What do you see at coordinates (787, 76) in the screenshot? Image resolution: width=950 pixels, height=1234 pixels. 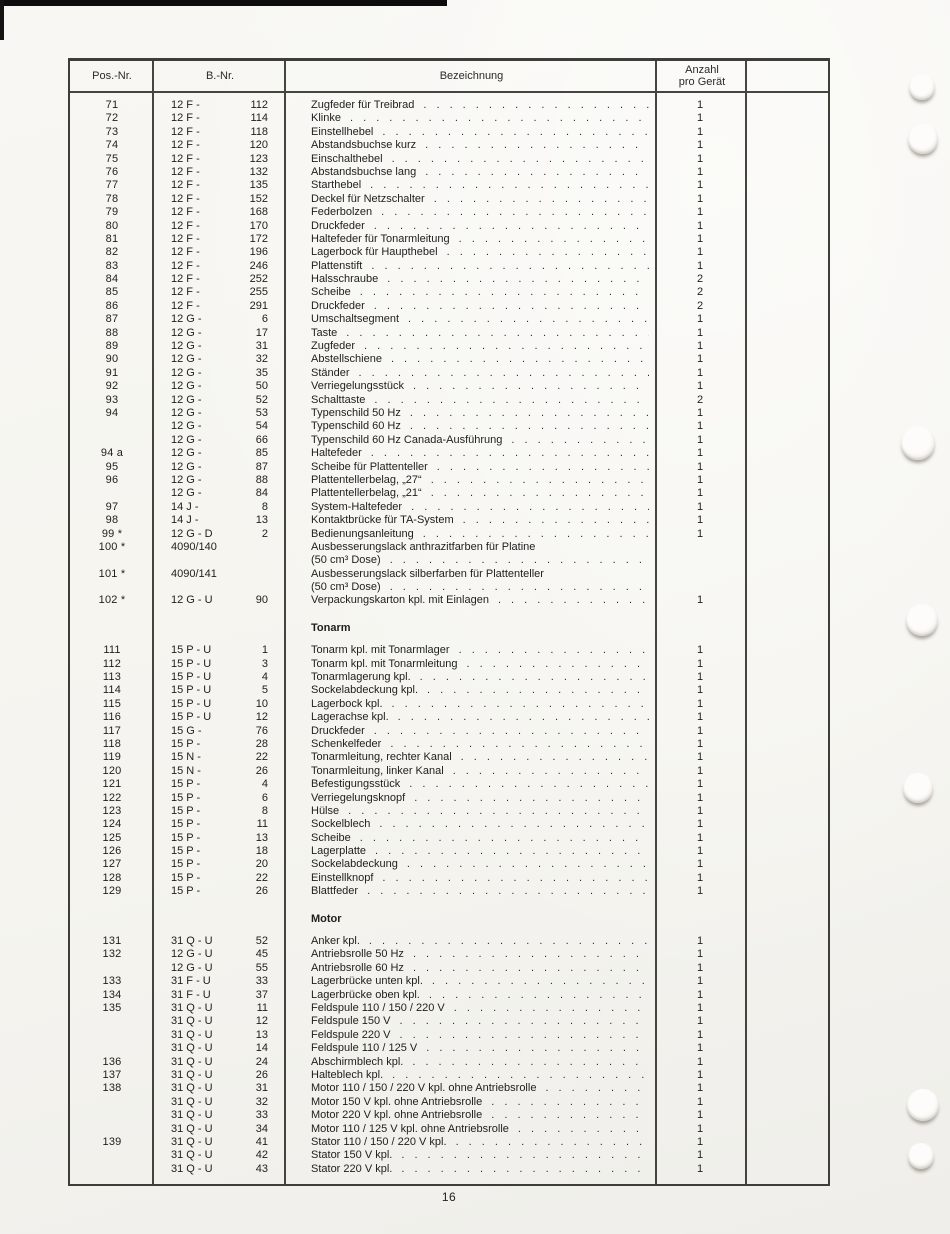 I see `header-empty` at bounding box center [787, 76].